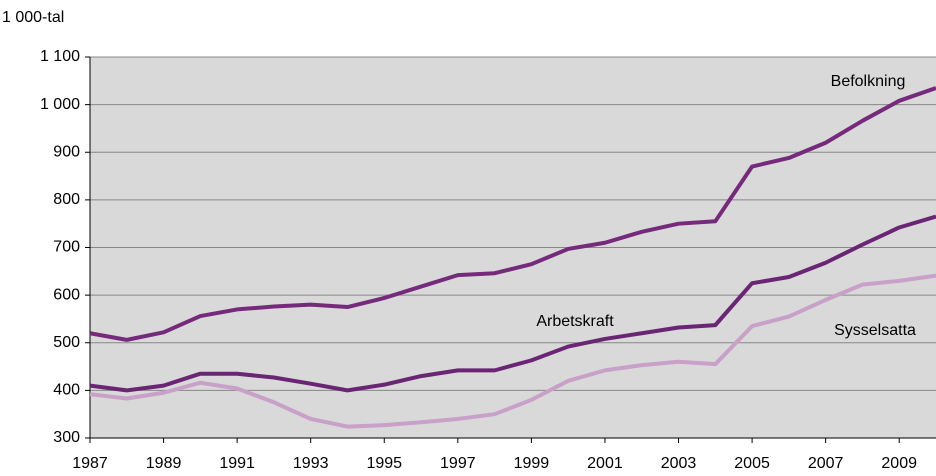 Image resolution: width=936 pixels, height=476 pixels. I want to click on x-tick-label: 1989, so click(164, 463).